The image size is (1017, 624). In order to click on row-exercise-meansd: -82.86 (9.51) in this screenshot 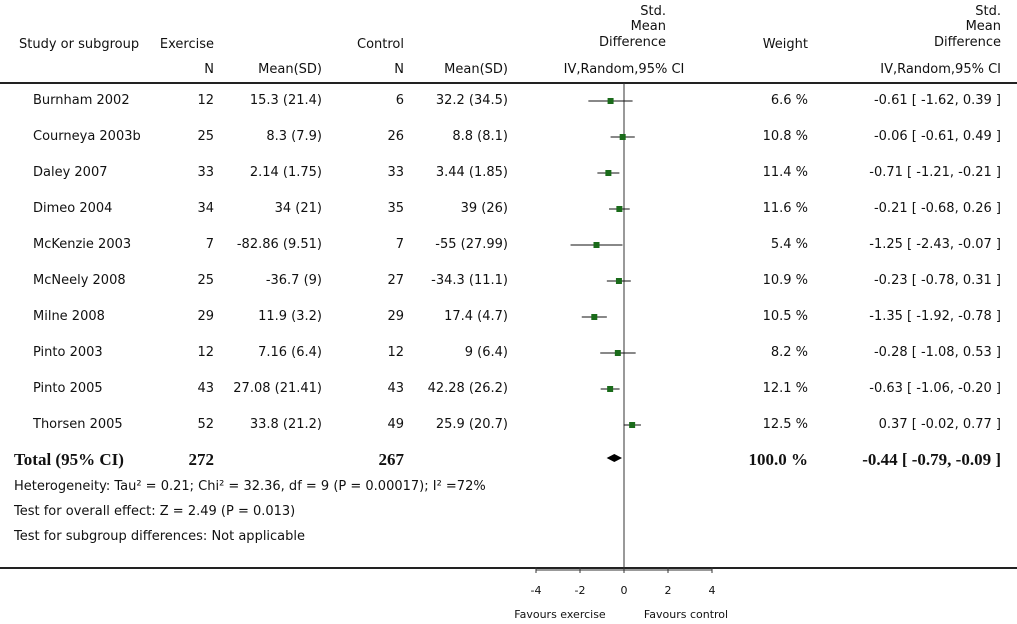, I will do `click(279, 244)`.